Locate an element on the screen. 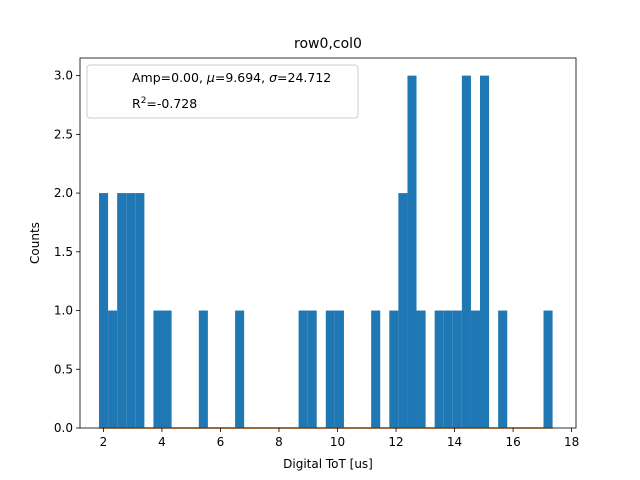 The height and width of the screenshot is (480, 640). legend-r-letter: R is located at coordinates (136, 103).